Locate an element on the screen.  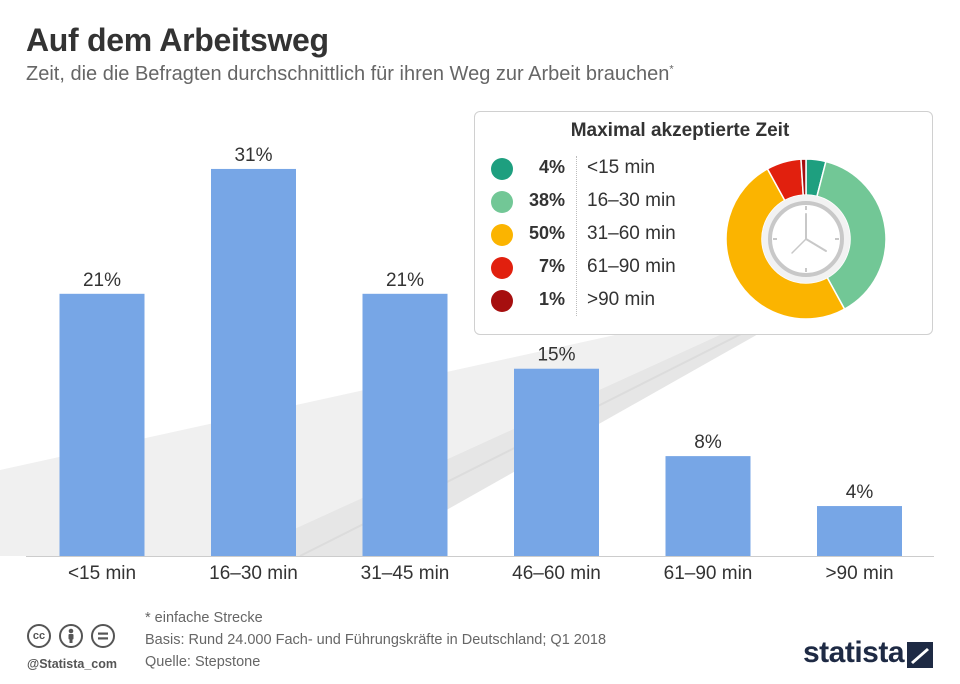
legend-item: 1% >90 min is located at coordinates (605, 301).